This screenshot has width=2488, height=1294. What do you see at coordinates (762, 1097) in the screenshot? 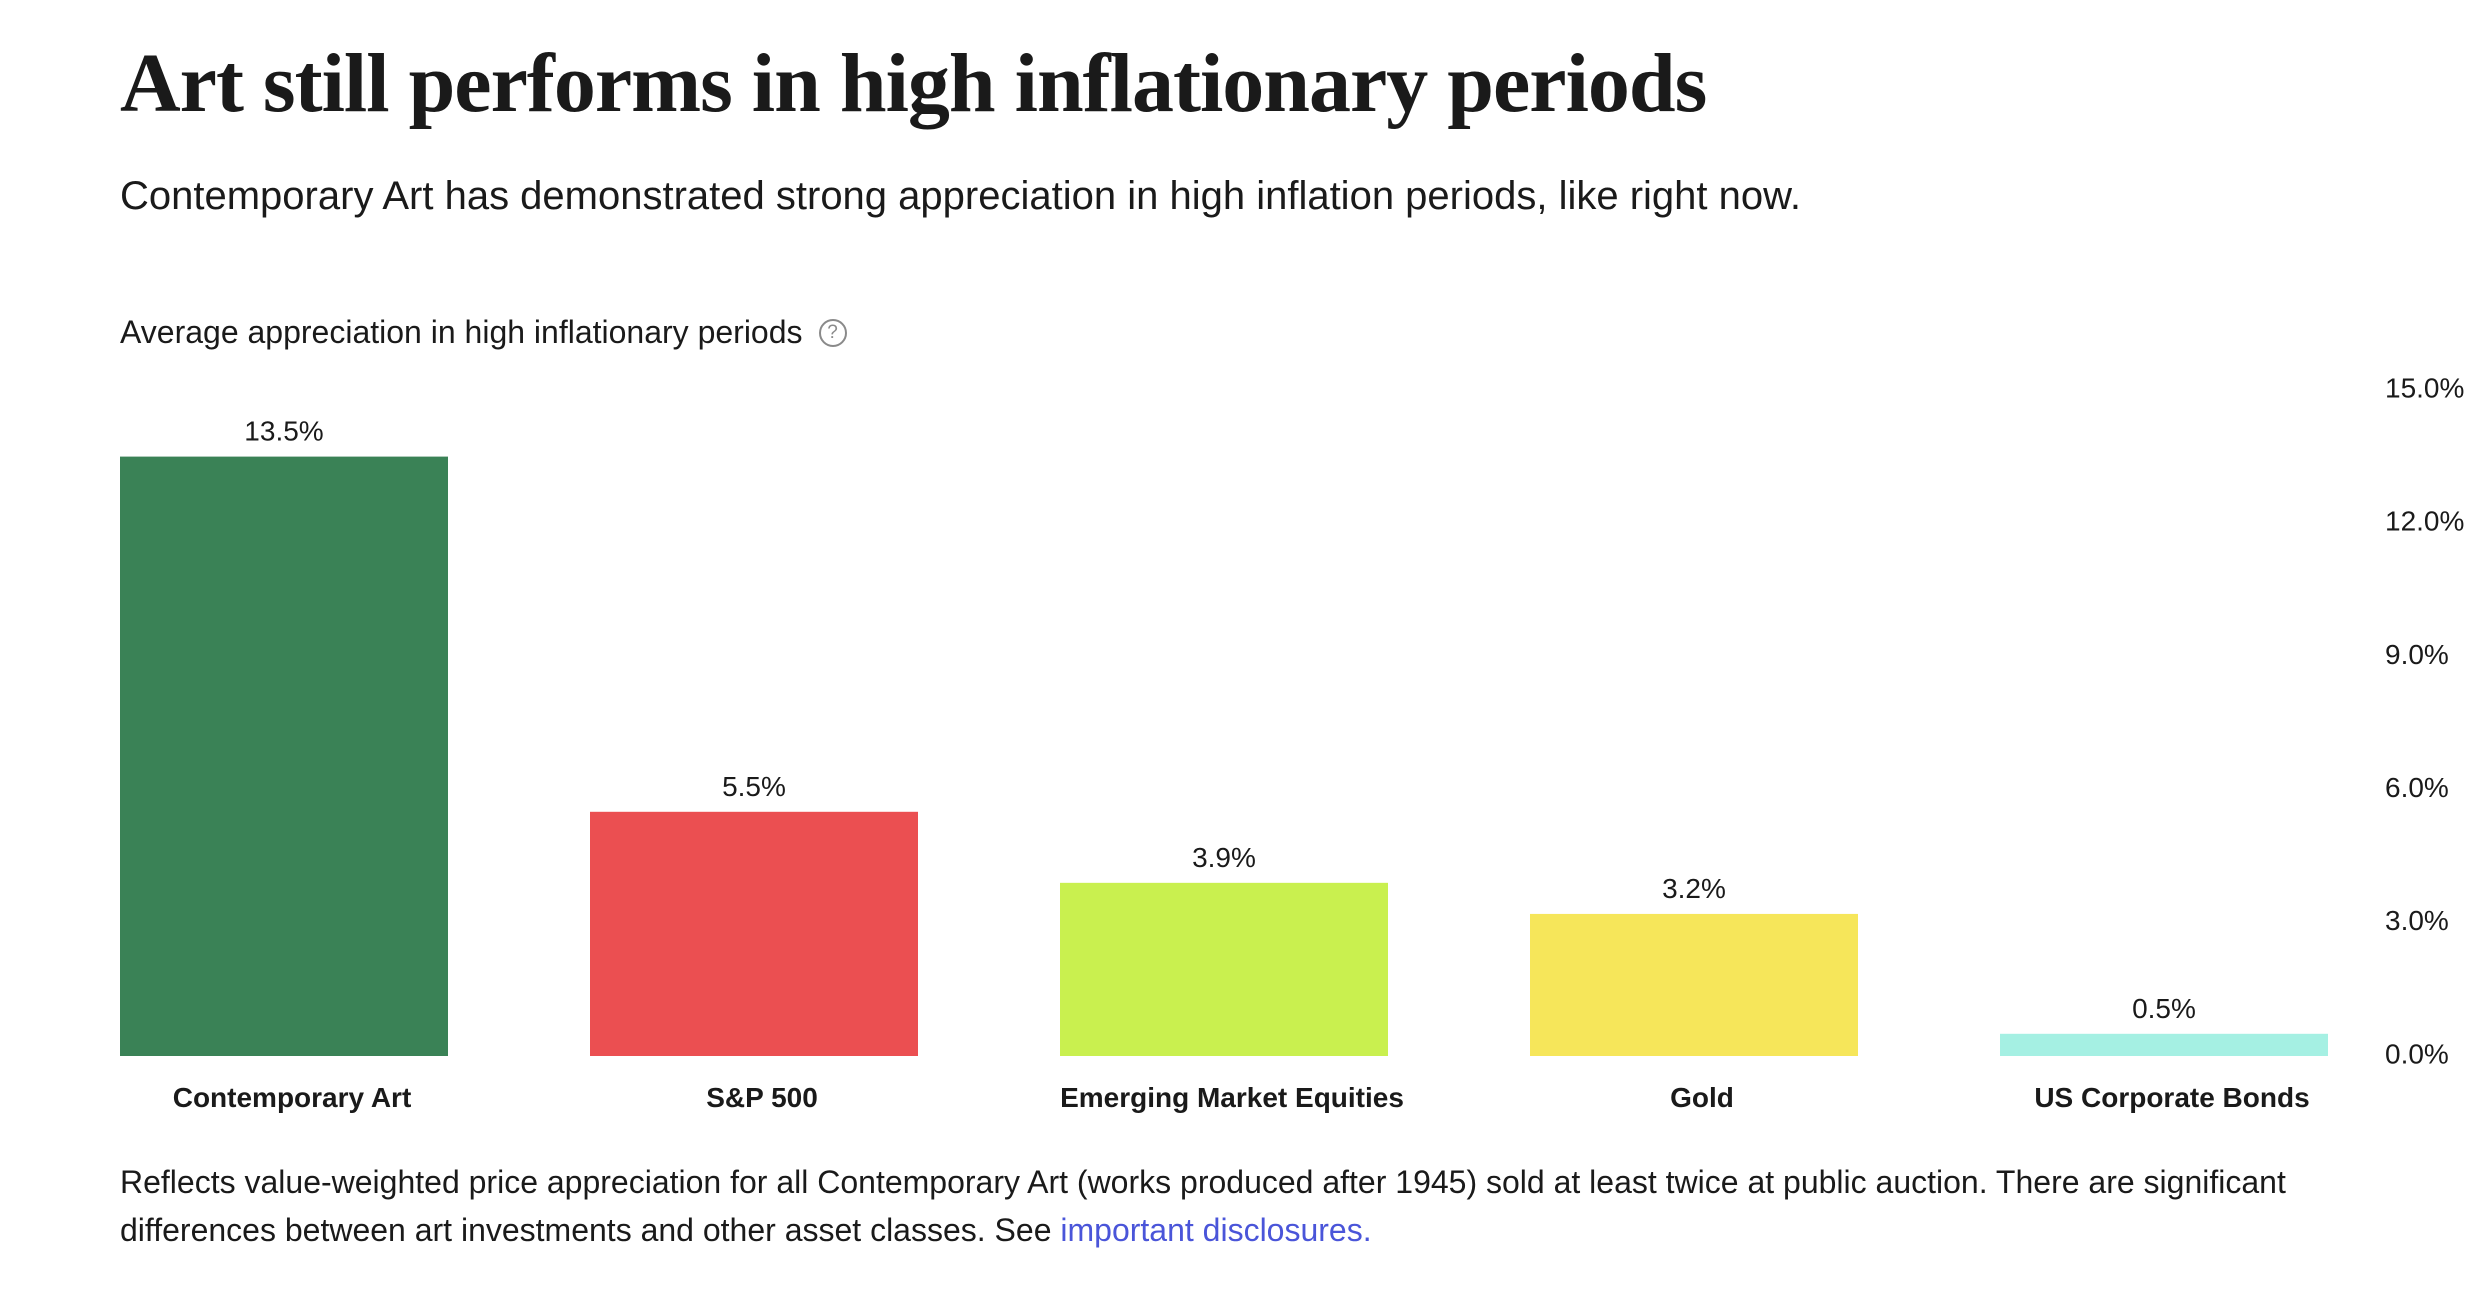
I see `category-label: S&P 500` at bounding box center [762, 1097].